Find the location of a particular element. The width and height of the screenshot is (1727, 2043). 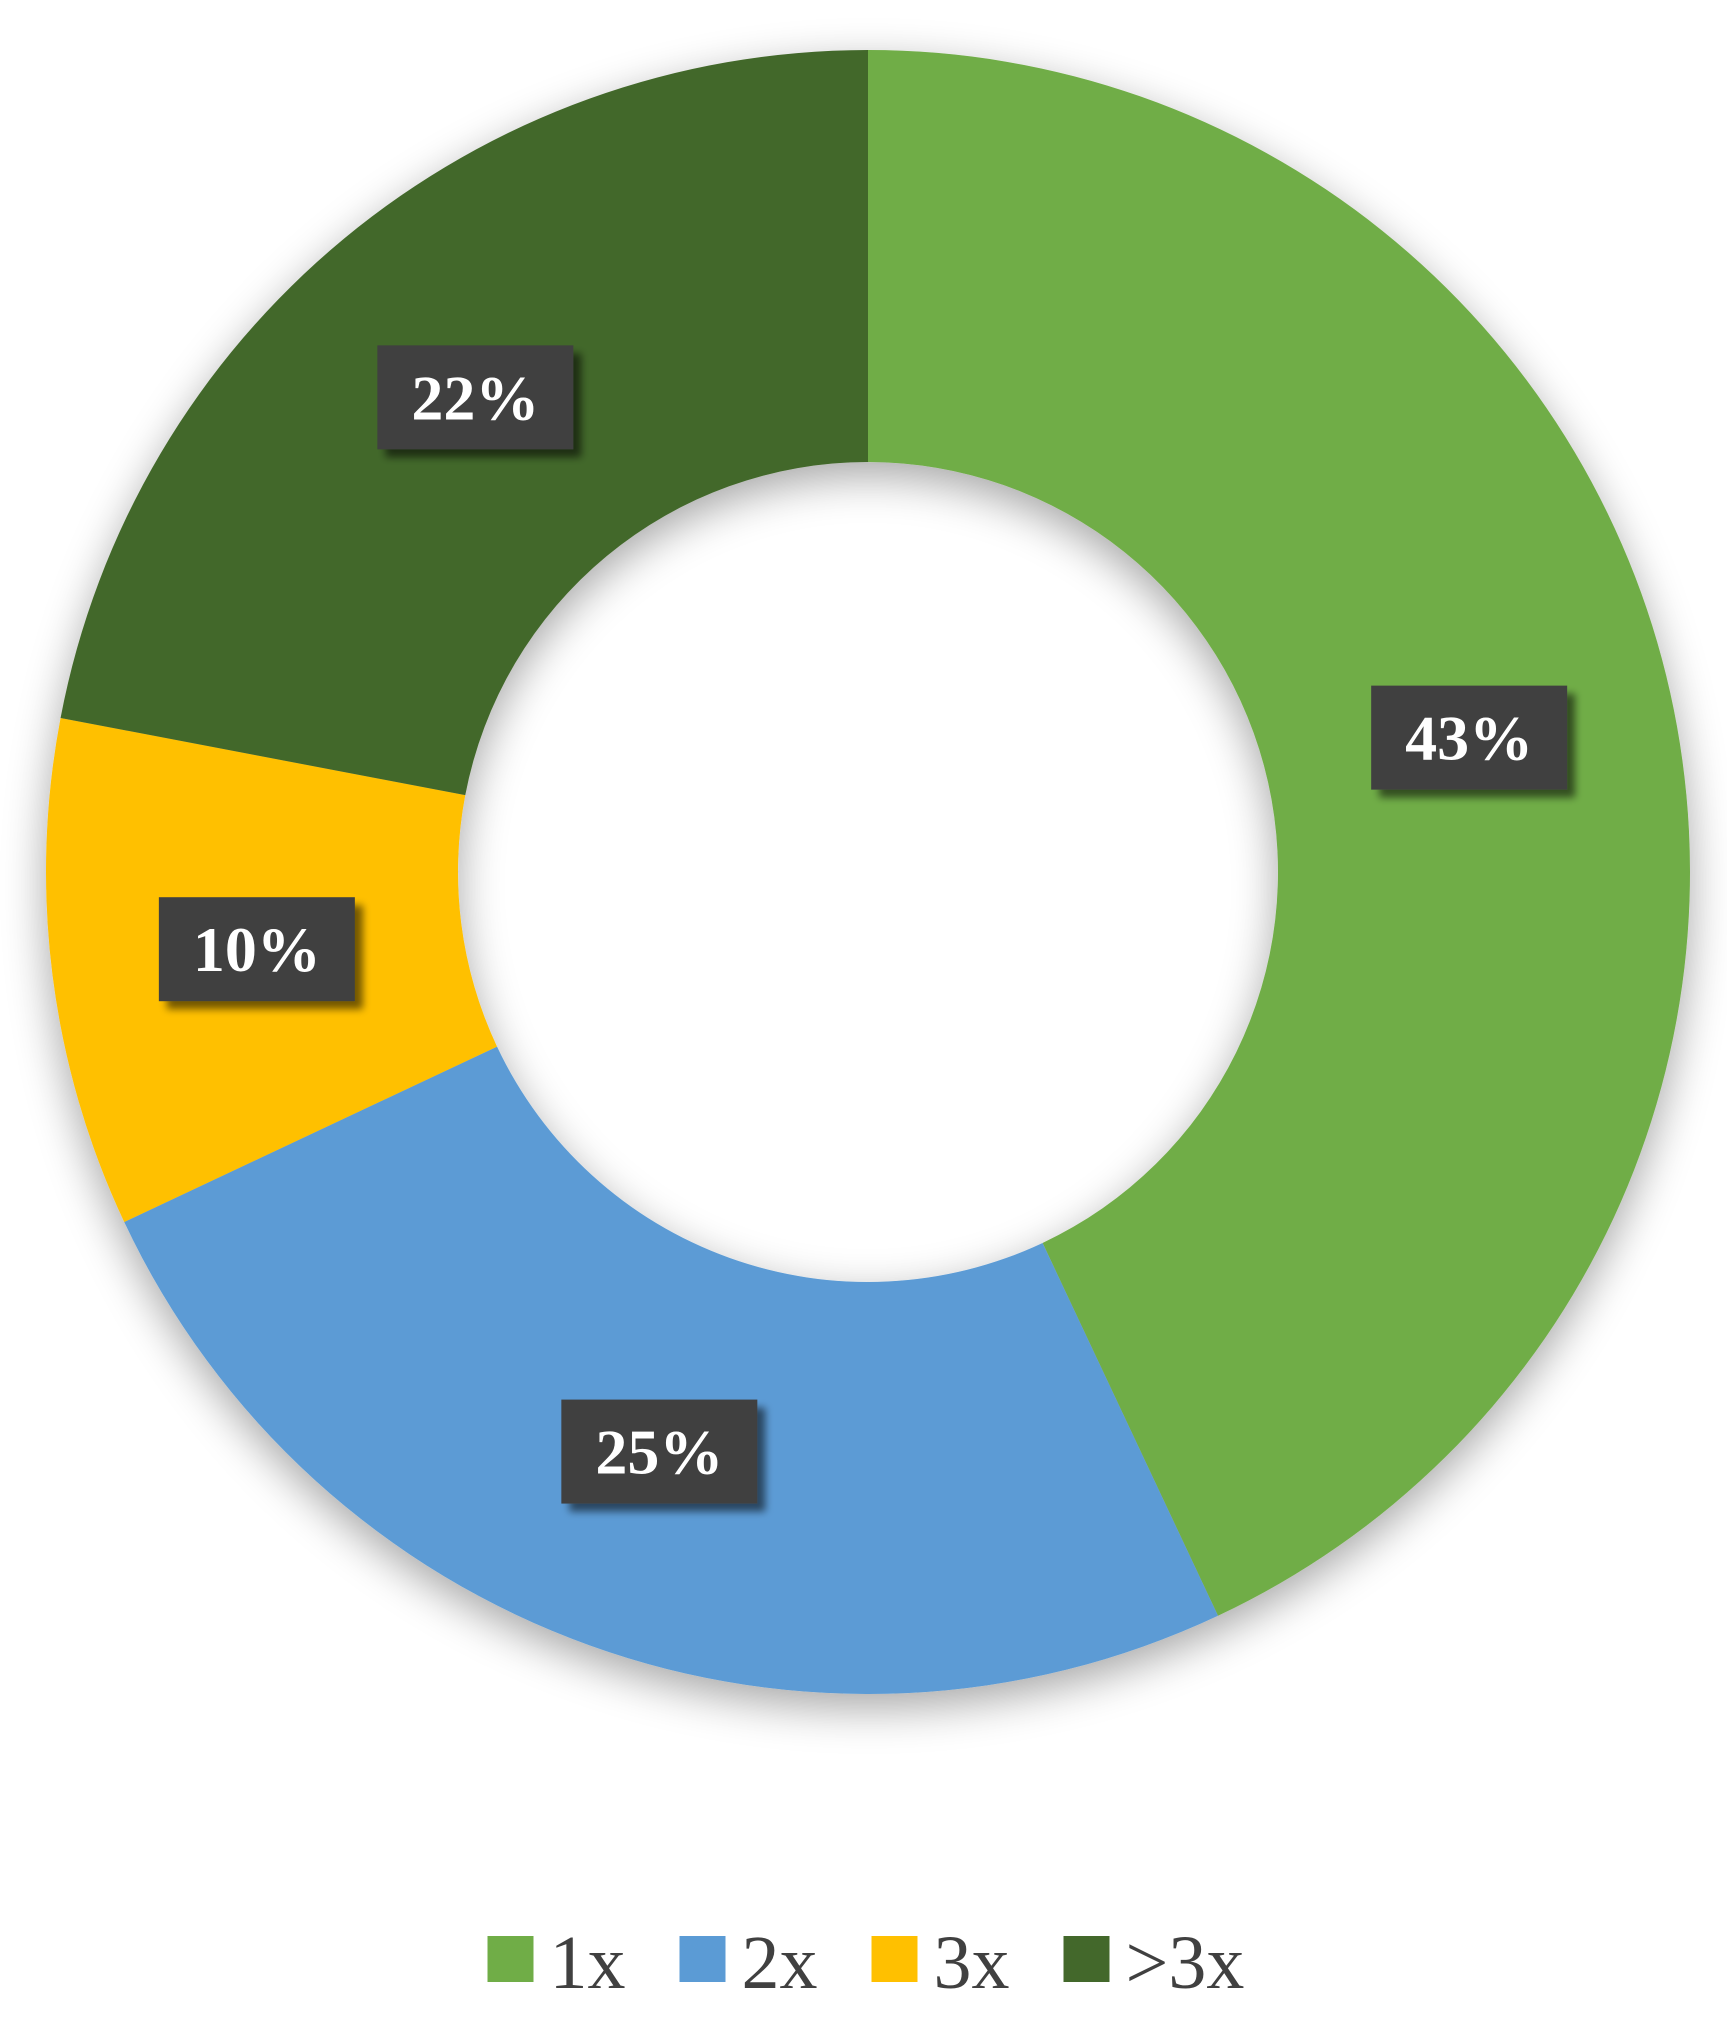

legend-item-1x: 1x is located at coordinates (556, 1963).